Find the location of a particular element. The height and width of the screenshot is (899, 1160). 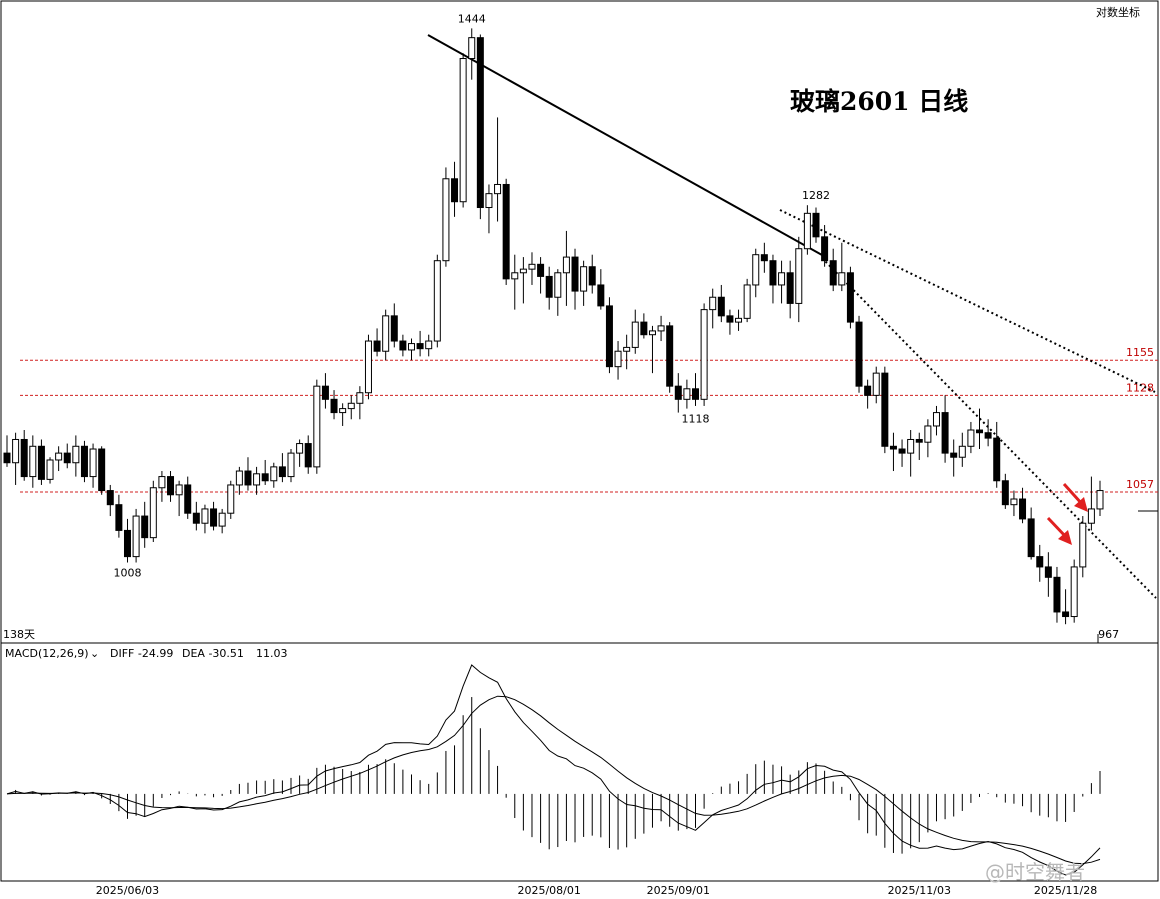

macd-indicator-name: MACD(12,26,9) is located at coordinates (47, 653).